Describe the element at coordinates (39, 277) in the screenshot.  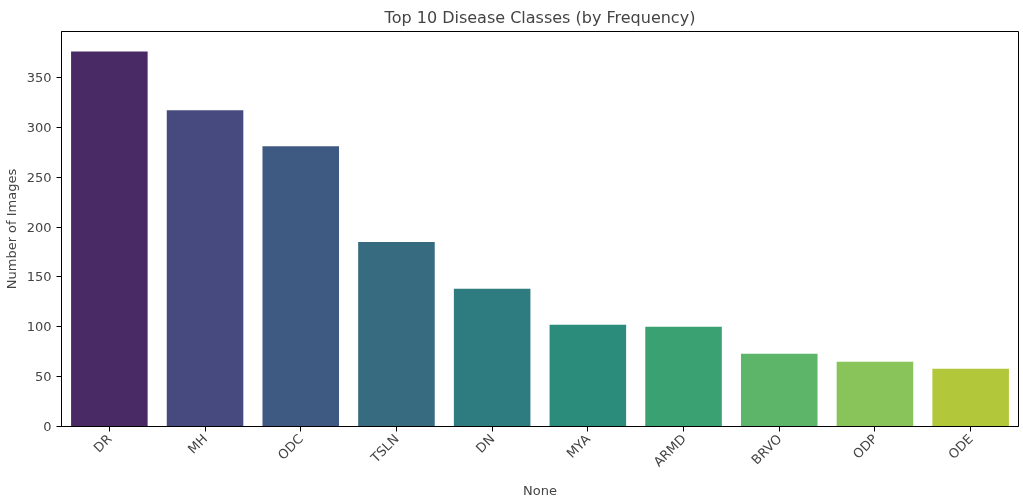
I see `y-tick-label: 150` at that location.